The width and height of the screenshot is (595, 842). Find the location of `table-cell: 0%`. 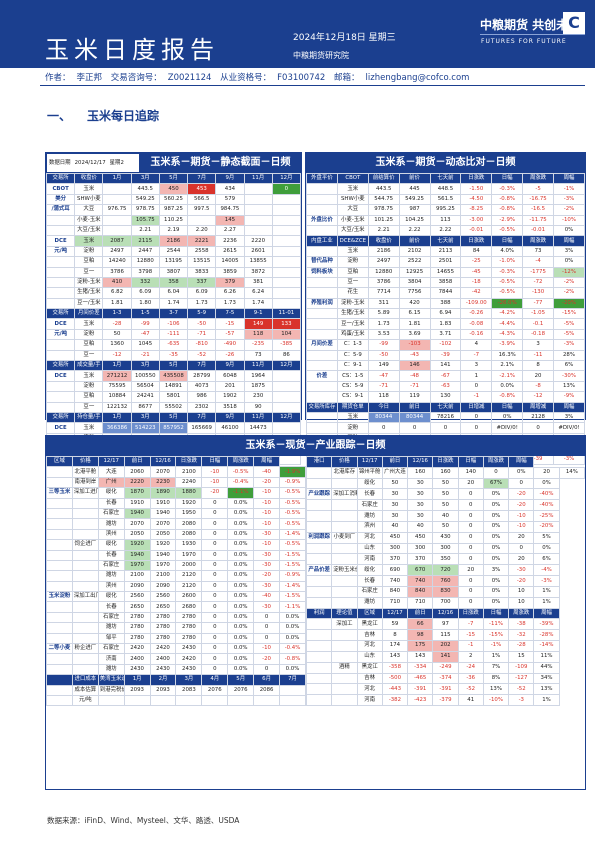

table-cell: 0% is located at coordinates (546, 548).